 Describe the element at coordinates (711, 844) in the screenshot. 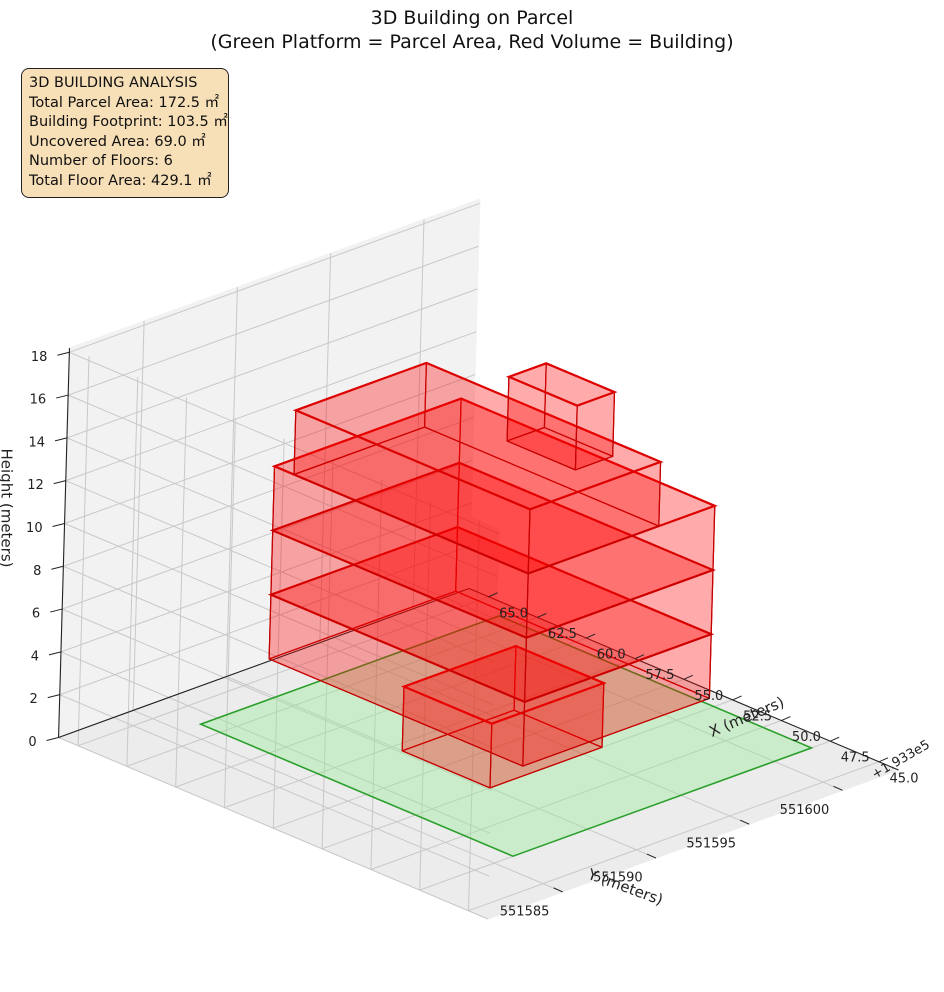

I see `y-tick-label: 551595` at that location.